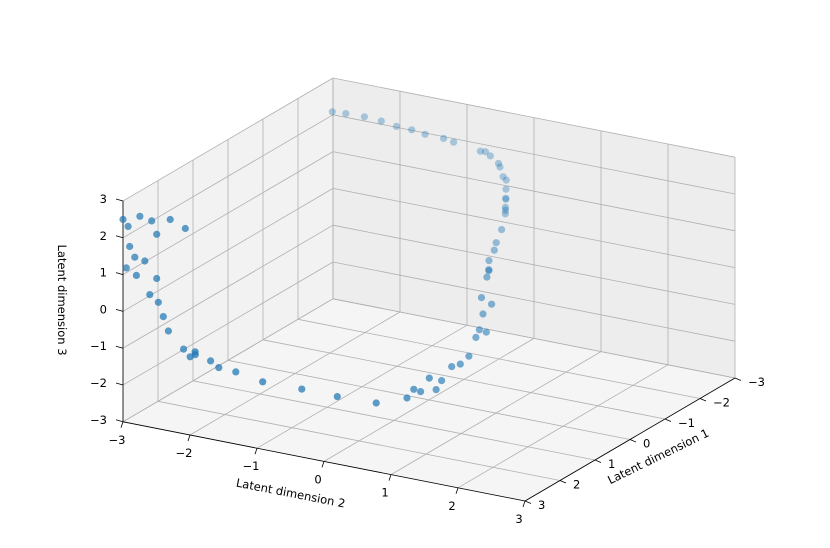 The width and height of the screenshot is (830, 548). Describe the element at coordinates (541, 505) in the screenshot. I see `x-tick-label: 3` at that location.